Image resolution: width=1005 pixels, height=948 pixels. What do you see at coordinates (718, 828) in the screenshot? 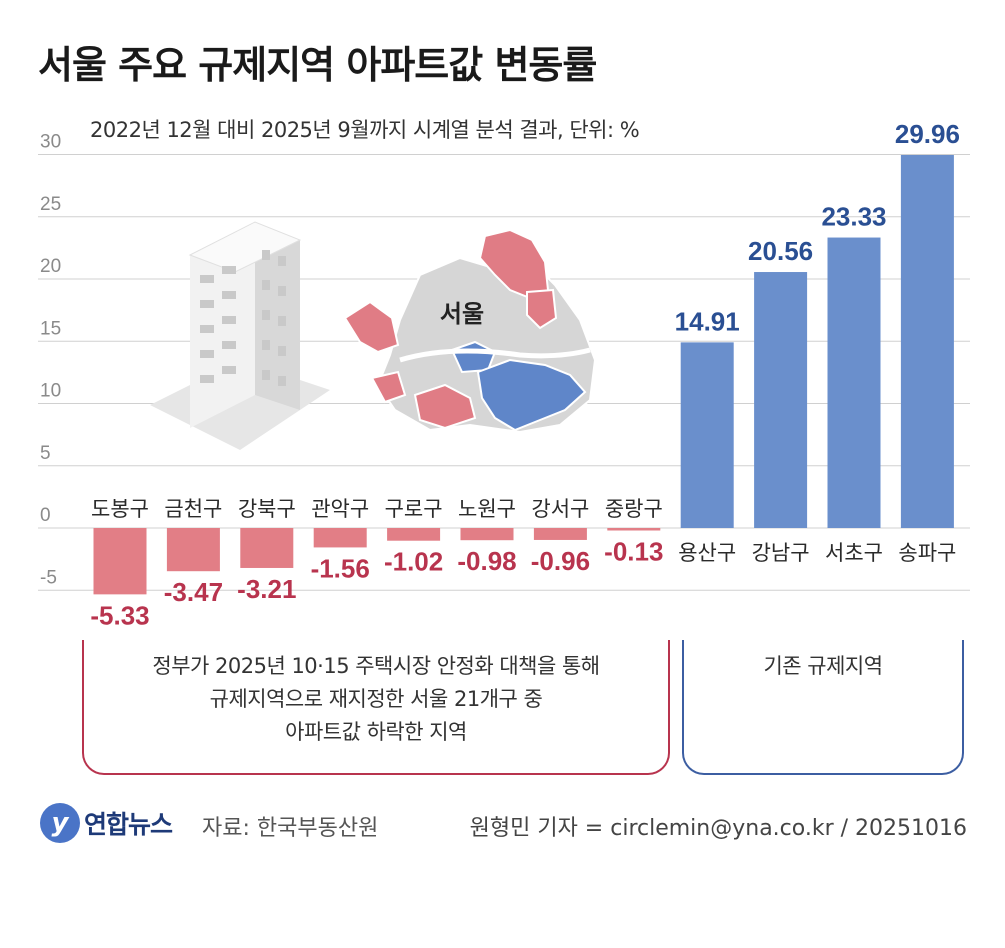
I see `reporter-credit: 원형민 기자 = circlemin@yna.co.kr / 20251016` at bounding box center [718, 828].